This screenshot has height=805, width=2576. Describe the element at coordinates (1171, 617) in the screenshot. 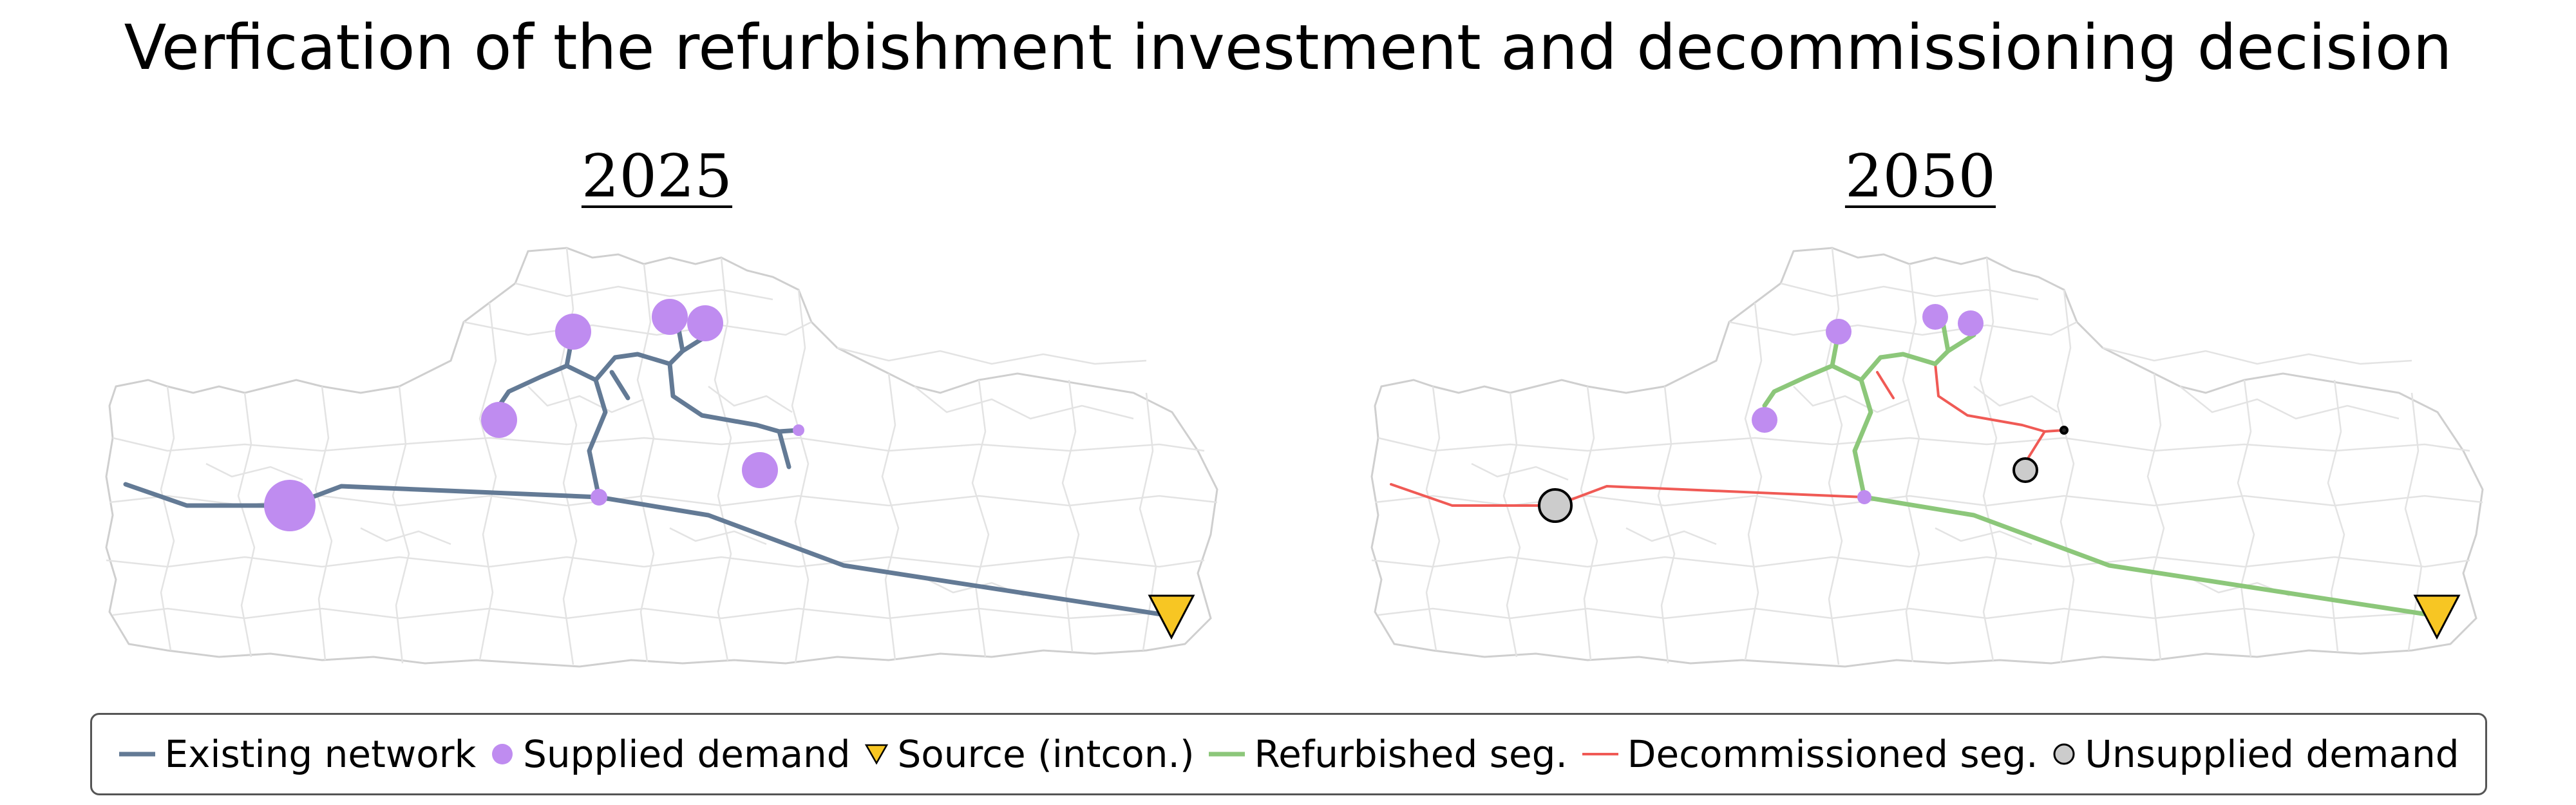

I see `source-interconnector-2025` at that location.